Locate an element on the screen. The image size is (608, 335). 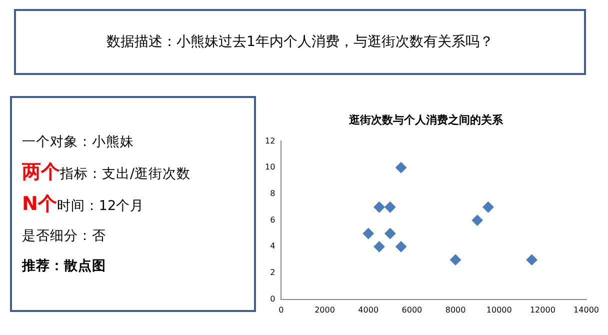
text: 推荐：散点图 is located at coordinates (64, 266).